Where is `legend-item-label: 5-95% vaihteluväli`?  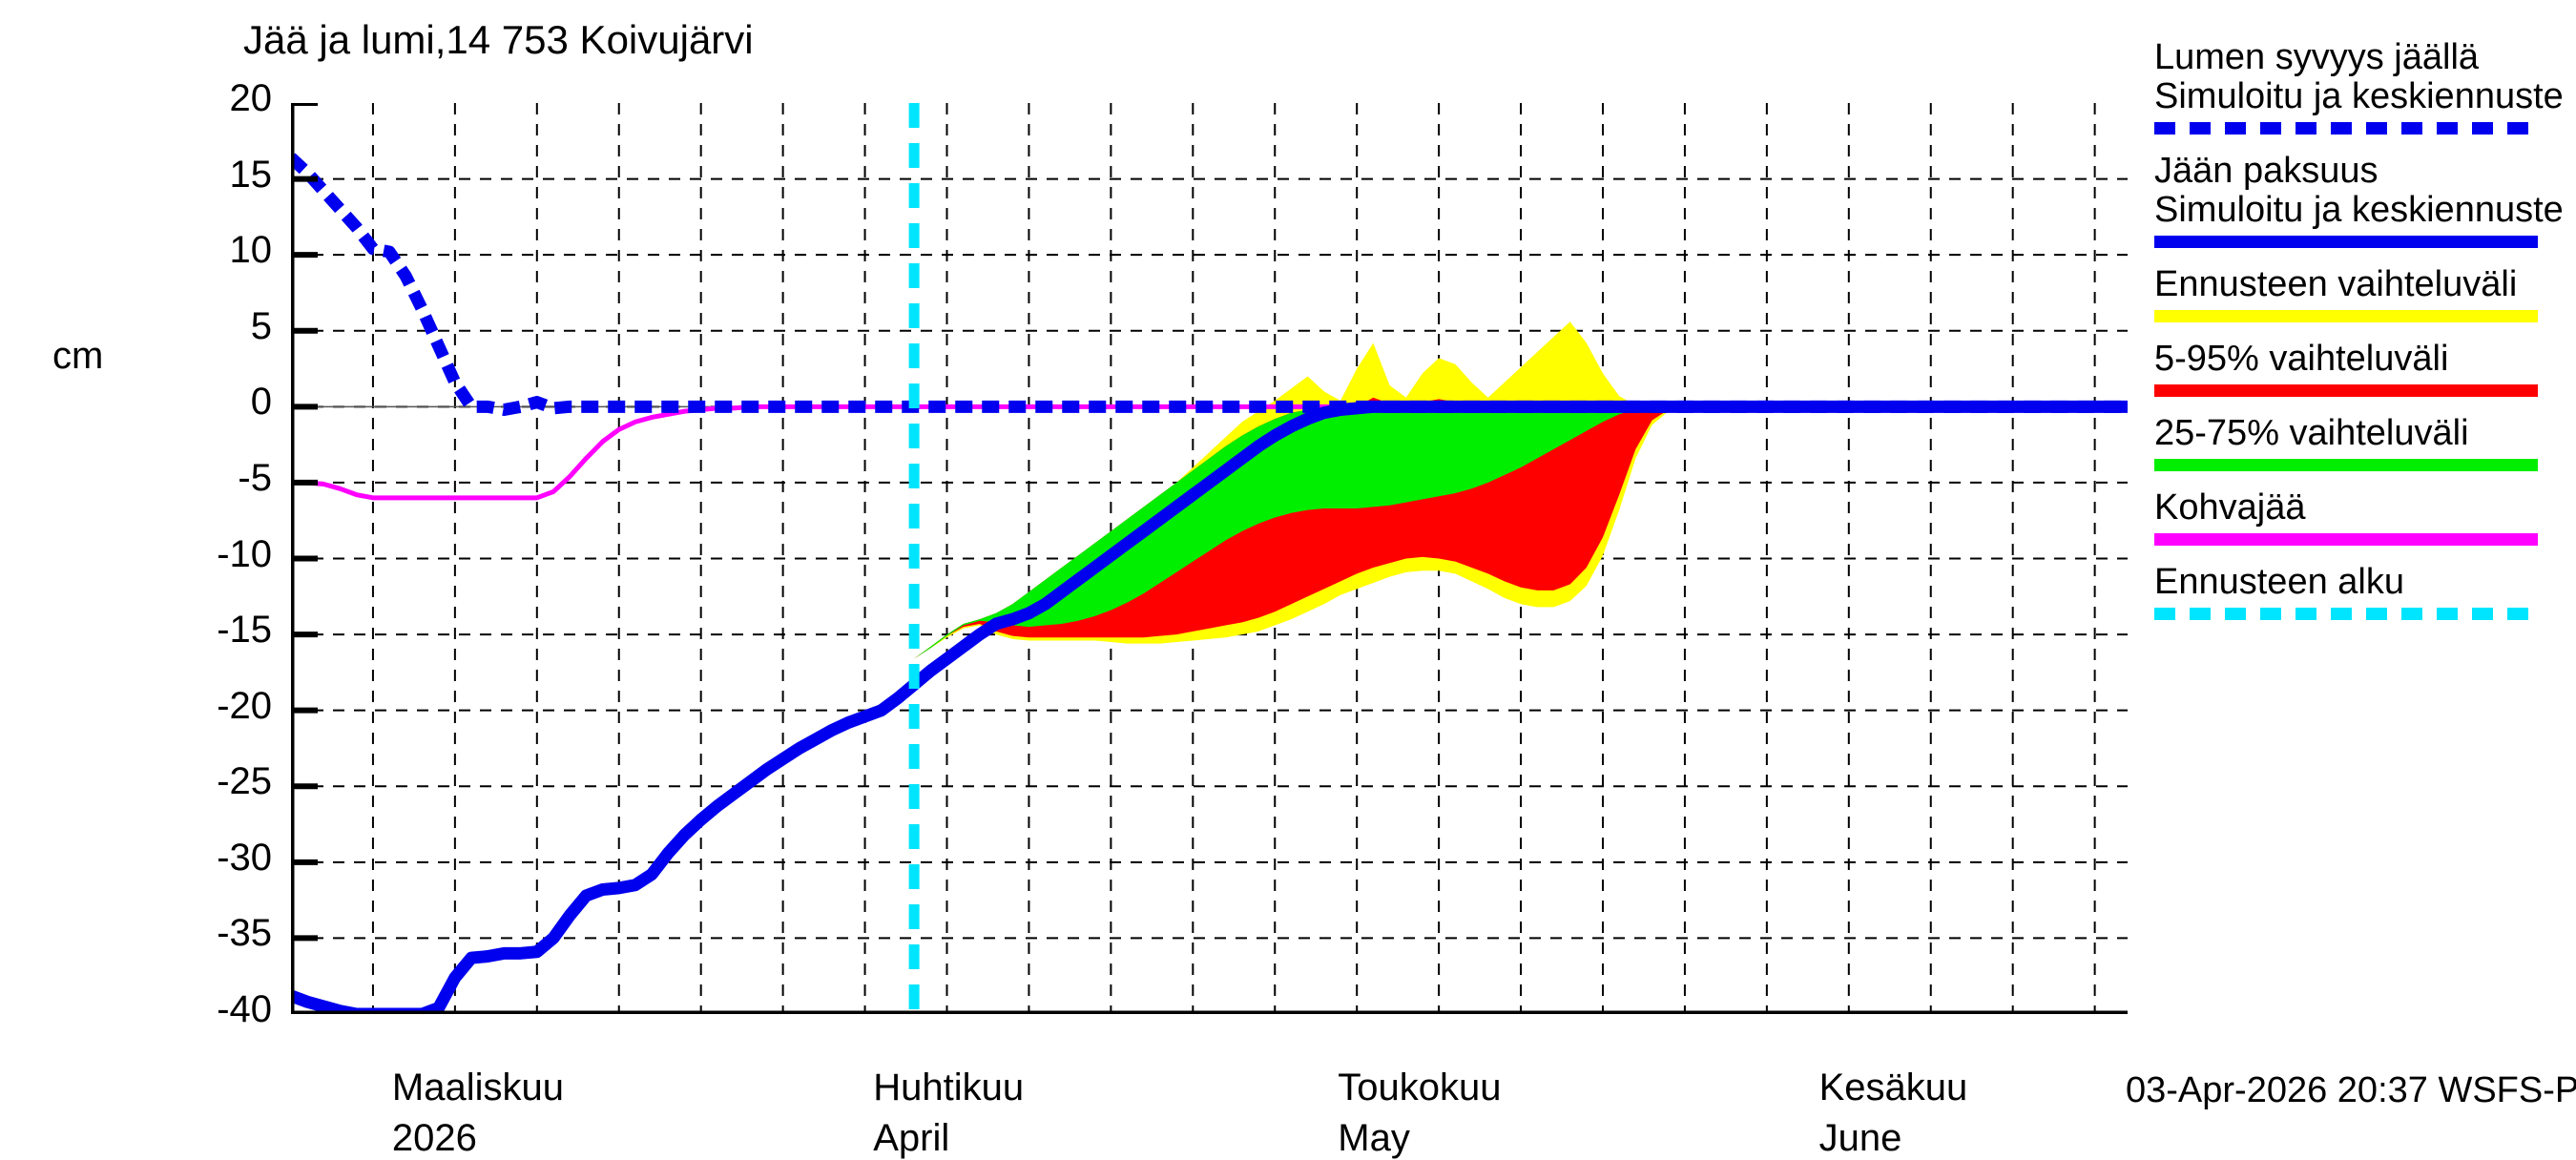 legend-item-label: 5-95% vaihteluväli is located at coordinates (2301, 360).